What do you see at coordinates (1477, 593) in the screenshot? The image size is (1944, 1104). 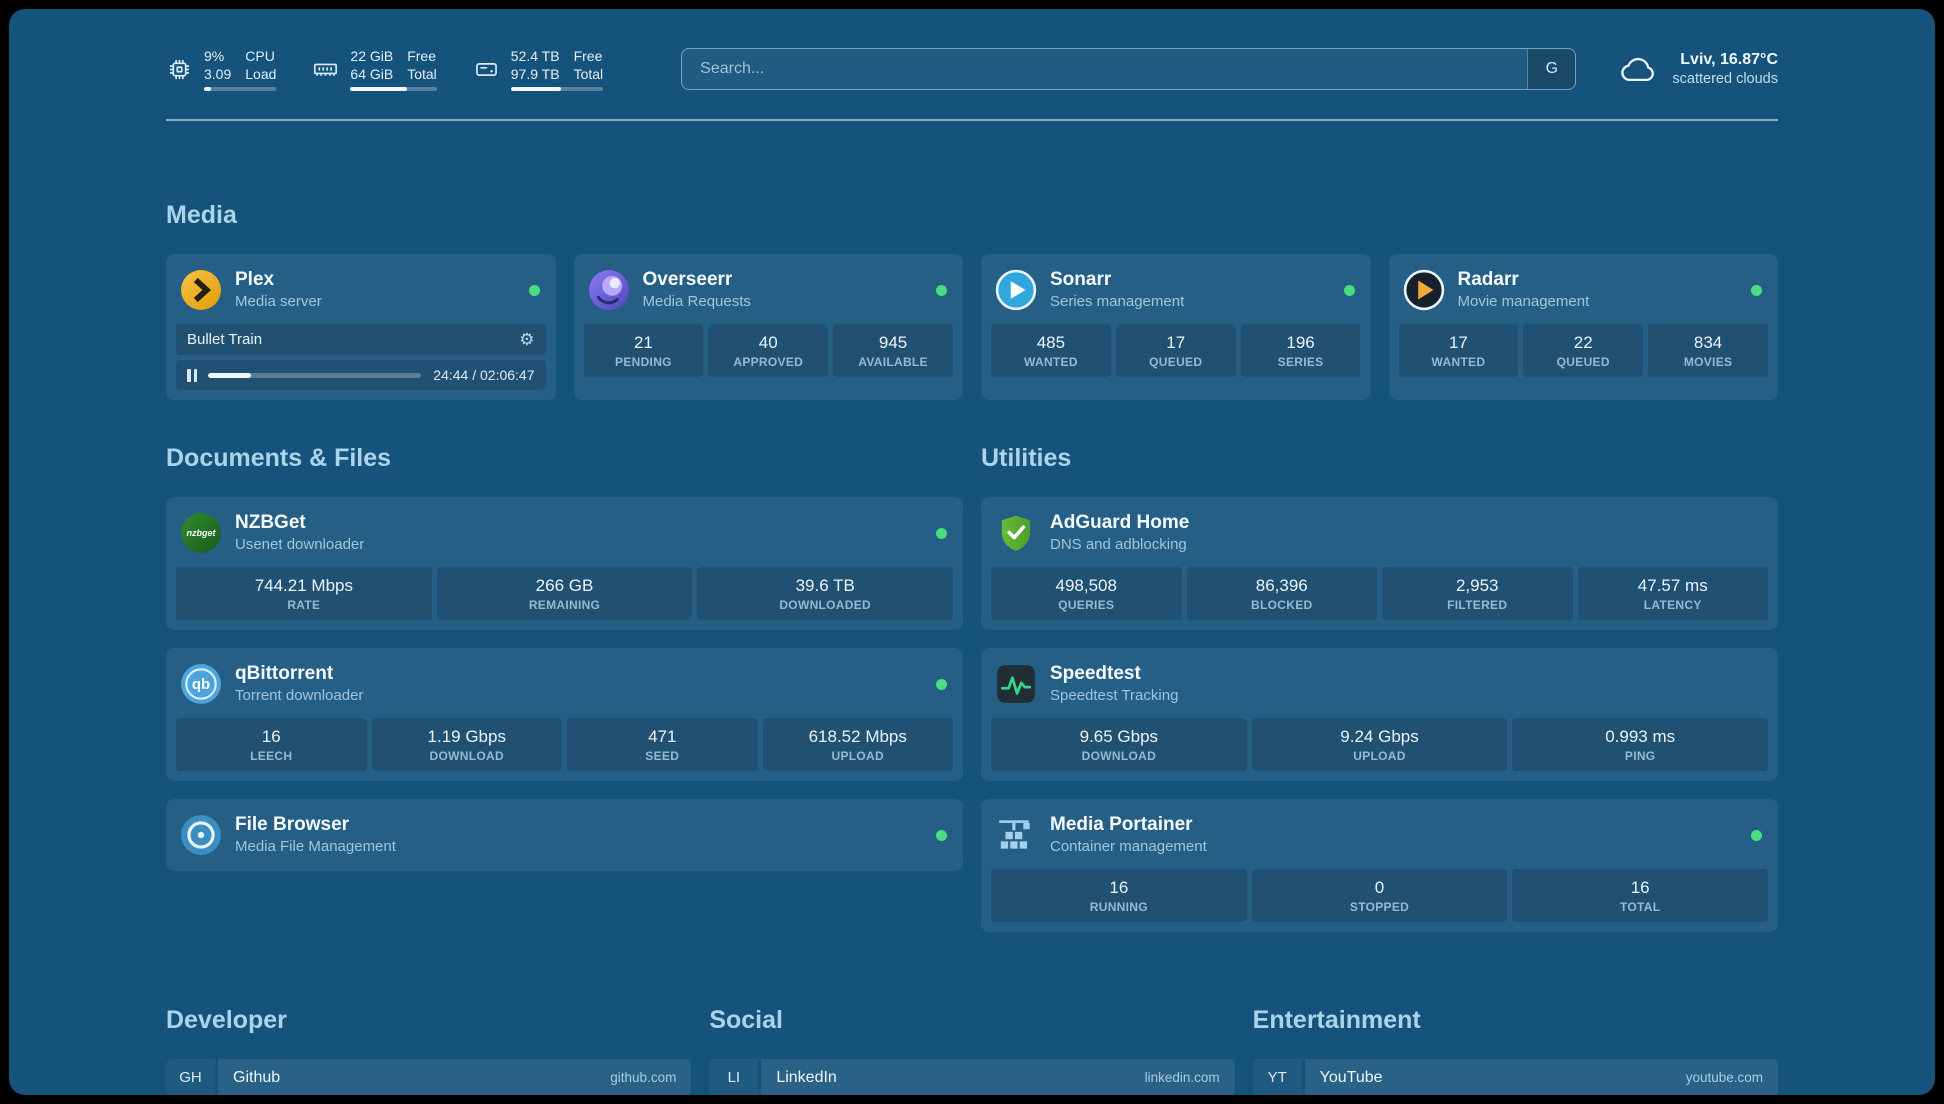 I see `stat-box: 2,953 FILTERED` at bounding box center [1477, 593].